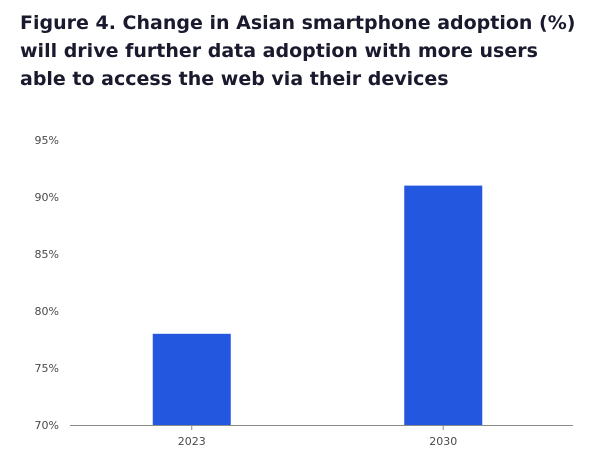 This screenshot has width=591, height=456. What do you see at coordinates (47, 283) in the screenshot?
I see `y-axis: 70% 75% 80% 85% 90% 95%` at bounding box center [47, 283].